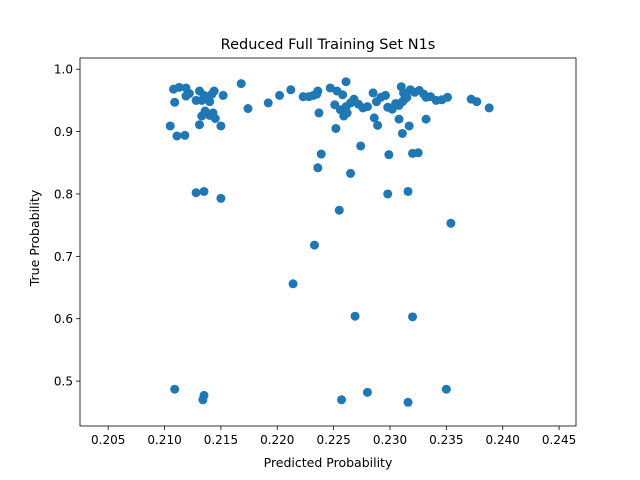 Image resolution: width=640 pixels, height=480 pixels. What do you see at coordinates (63, 257) in the screenshot?
I see `y-tick-label: 0.7` at bounding box center [63, 257].